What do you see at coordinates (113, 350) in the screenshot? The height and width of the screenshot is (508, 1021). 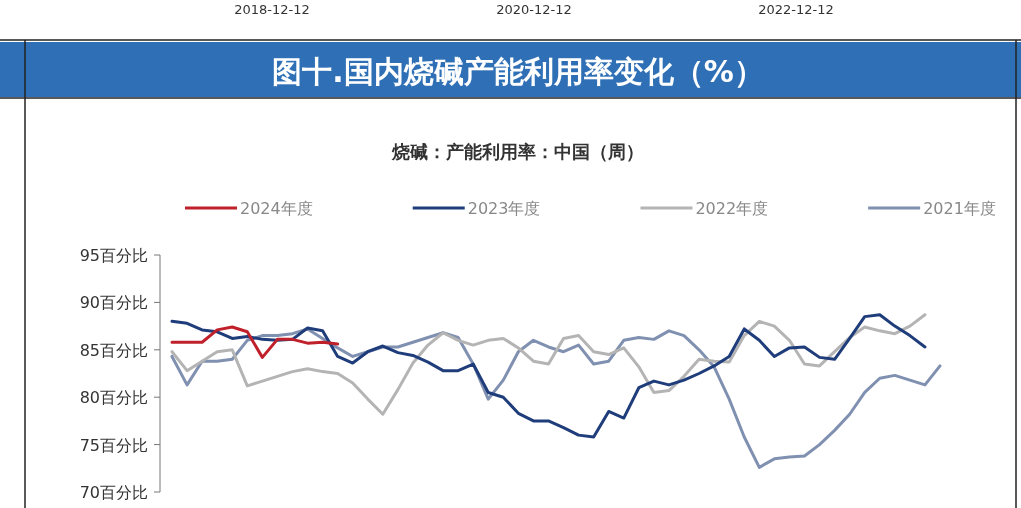 I see `y-tick-label: 85百分比` at bounding box center [113, 350].